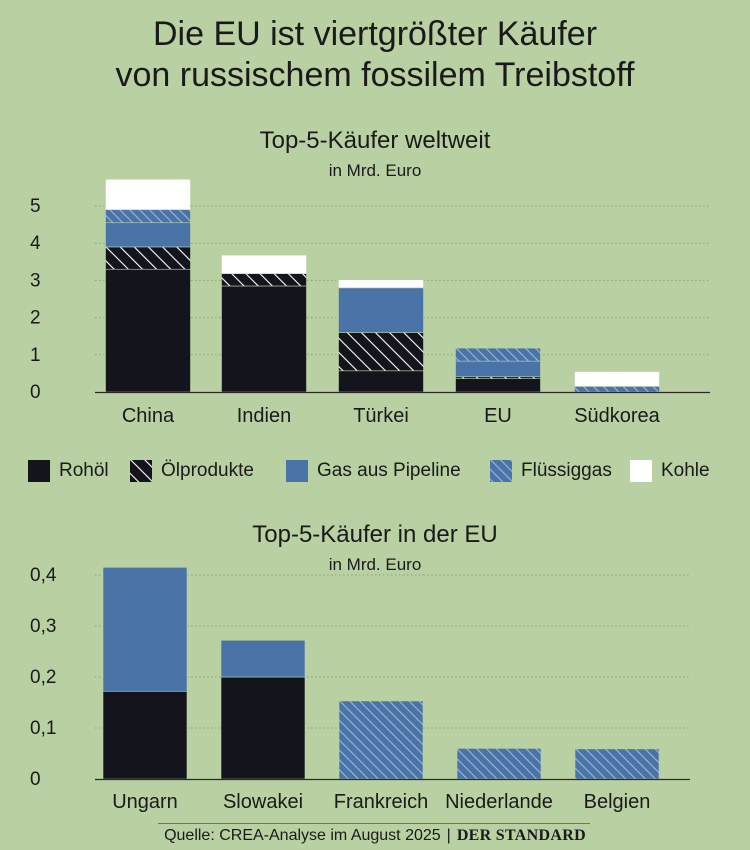  Describe the element at coordinates (43, 677) in the screenshot. I see `y-tick-label: 0,2` at that location.